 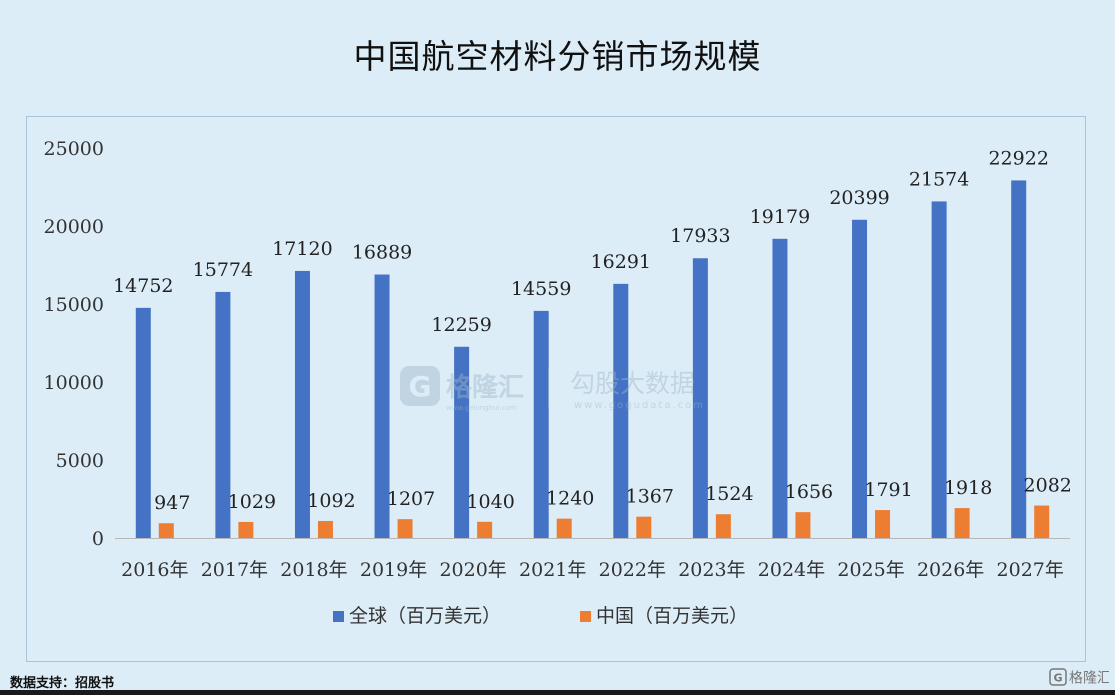 What do you see at coordinates (672, 616) in the screenshot?
I see `legend-label: 中国（百万美元）` at bounding box center [672, 616].